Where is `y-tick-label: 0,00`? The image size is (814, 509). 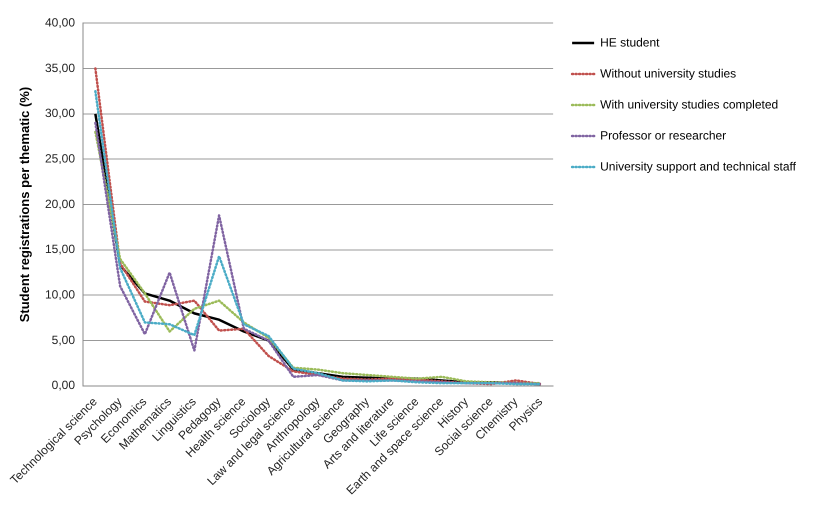
y-tick-label: 0,00 is located at coordinates (64, 385).